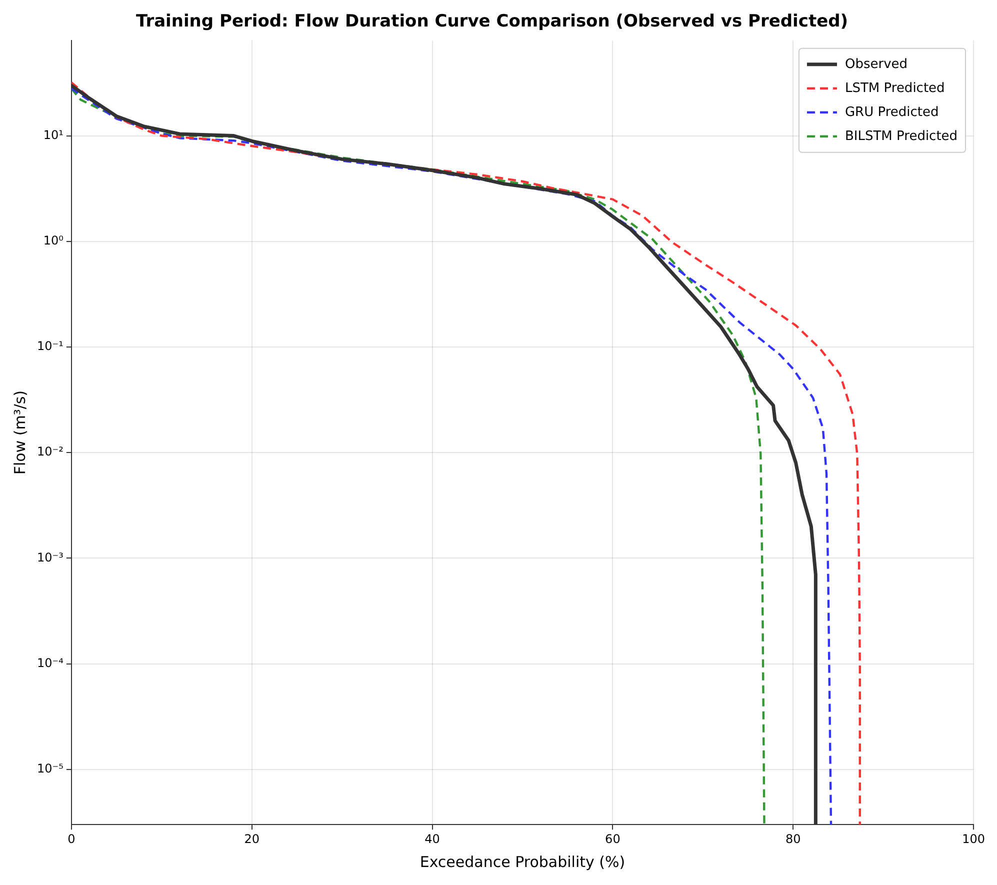 The image size is (997, 885). I want to click on x-axis-title: Exceedance Probability (%), so click(523, 861).